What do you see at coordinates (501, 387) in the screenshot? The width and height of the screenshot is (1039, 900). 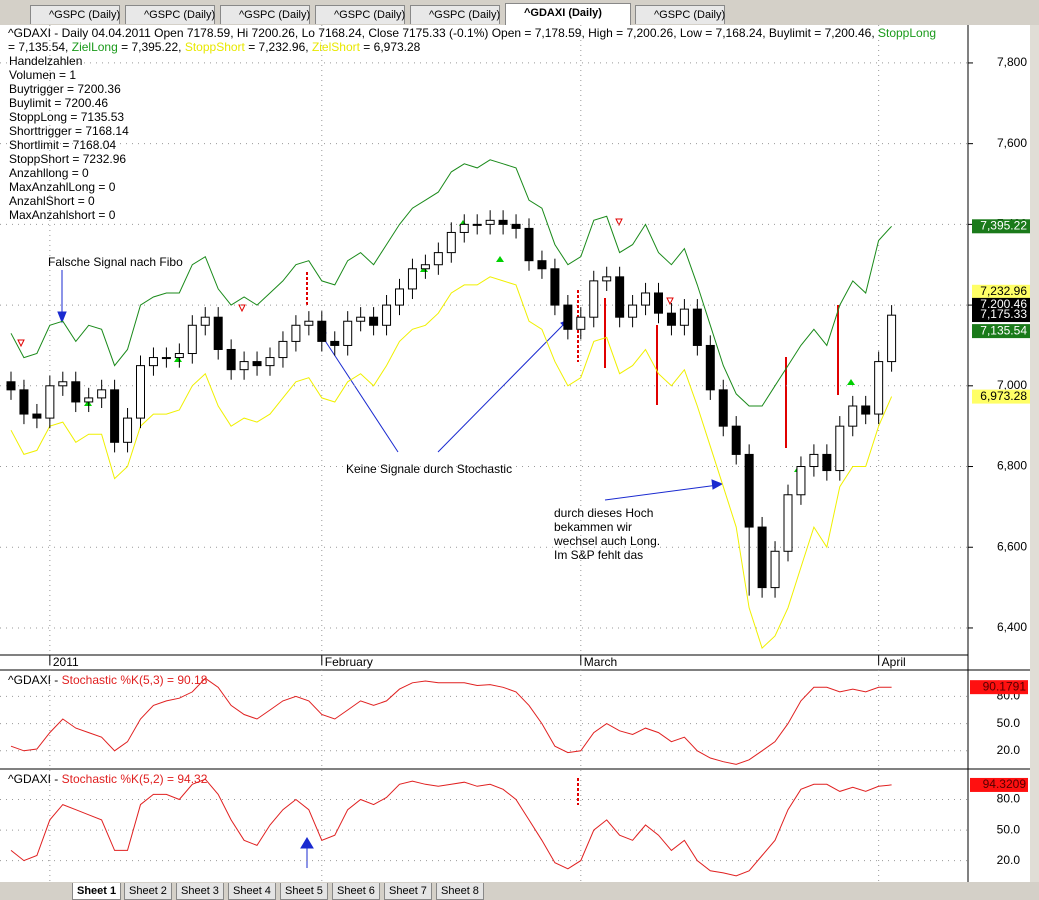 I see `arrow` at bounding box center [501, 387].